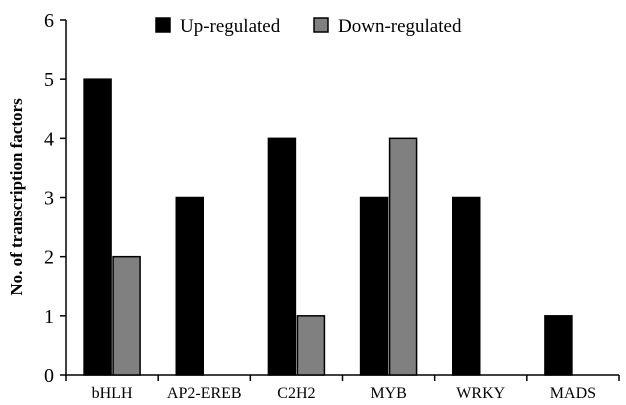 This screenshot has width=626, height=405. I want to click on bar-up-regulated-mads, so click(558, 345).